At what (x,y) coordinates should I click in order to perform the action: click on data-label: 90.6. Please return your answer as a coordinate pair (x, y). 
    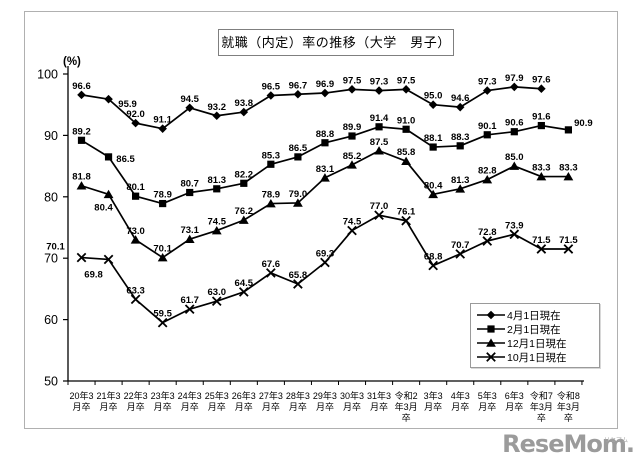
    Looking at the image, I should click on (514, 123).